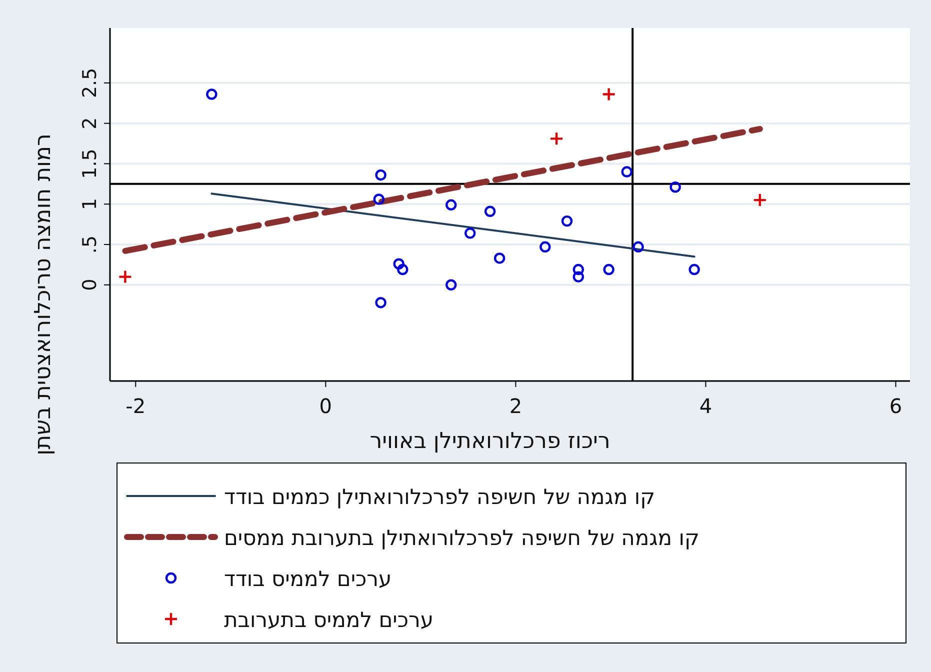 This screenshot has height=672, width=931. Describe the element at coordinates (705, 406) in the screenshot. I see `x-tick-label: 4` at that location.